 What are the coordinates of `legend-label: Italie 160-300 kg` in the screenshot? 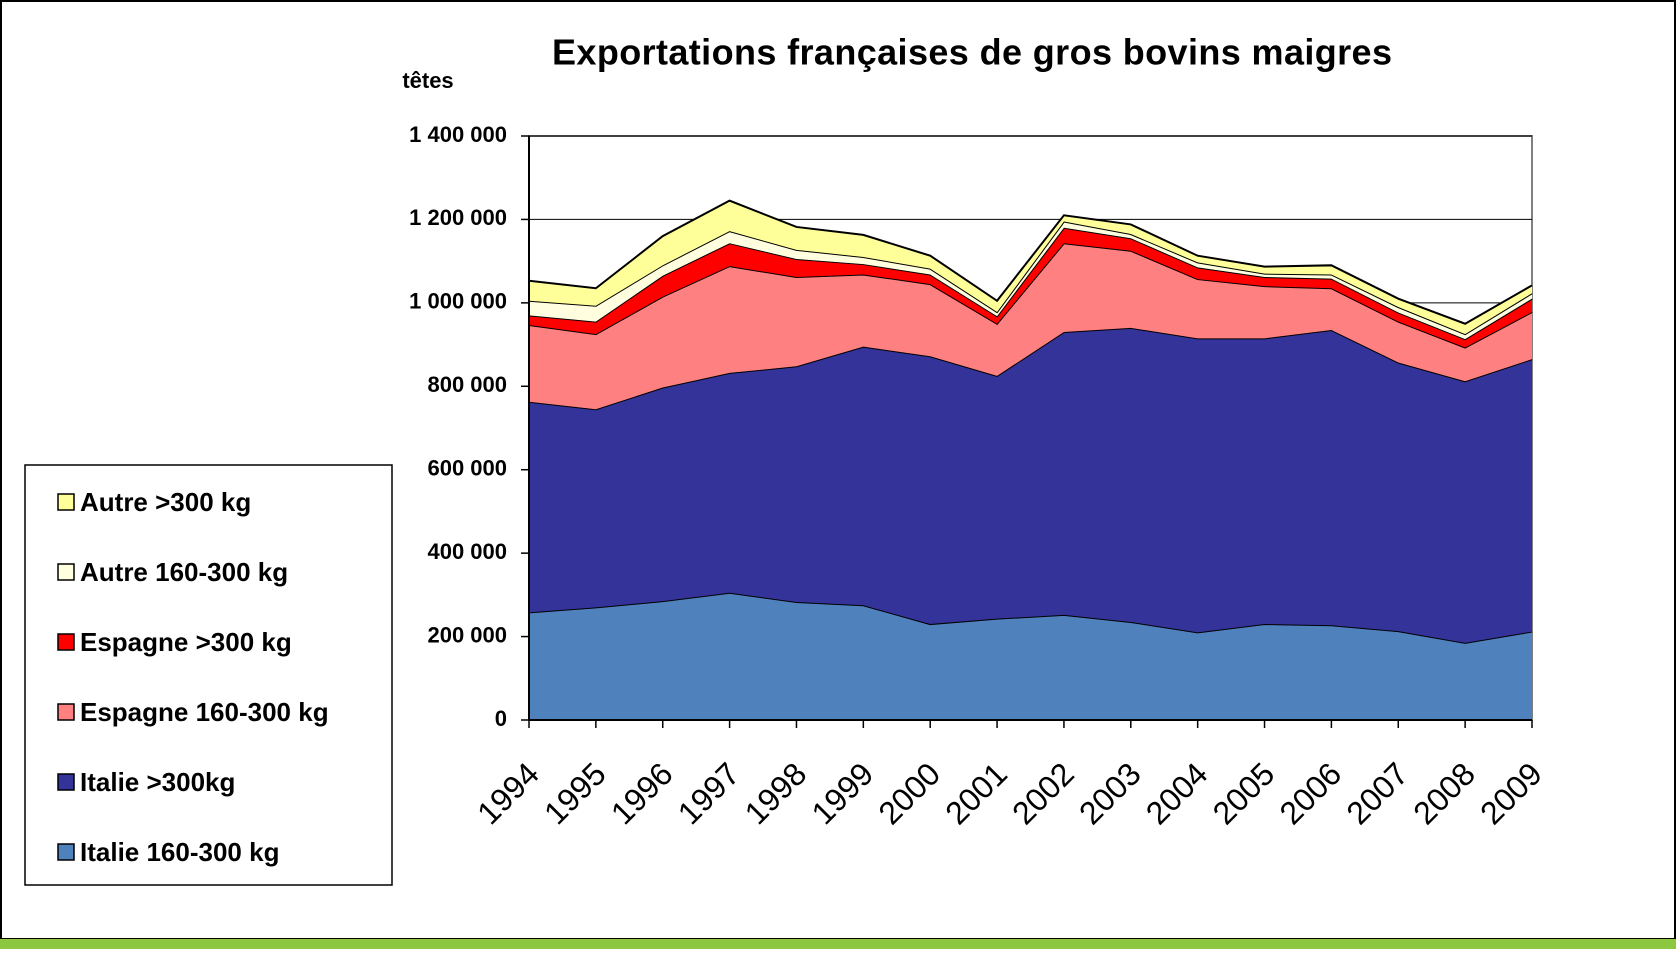 It's located at (179, 852).